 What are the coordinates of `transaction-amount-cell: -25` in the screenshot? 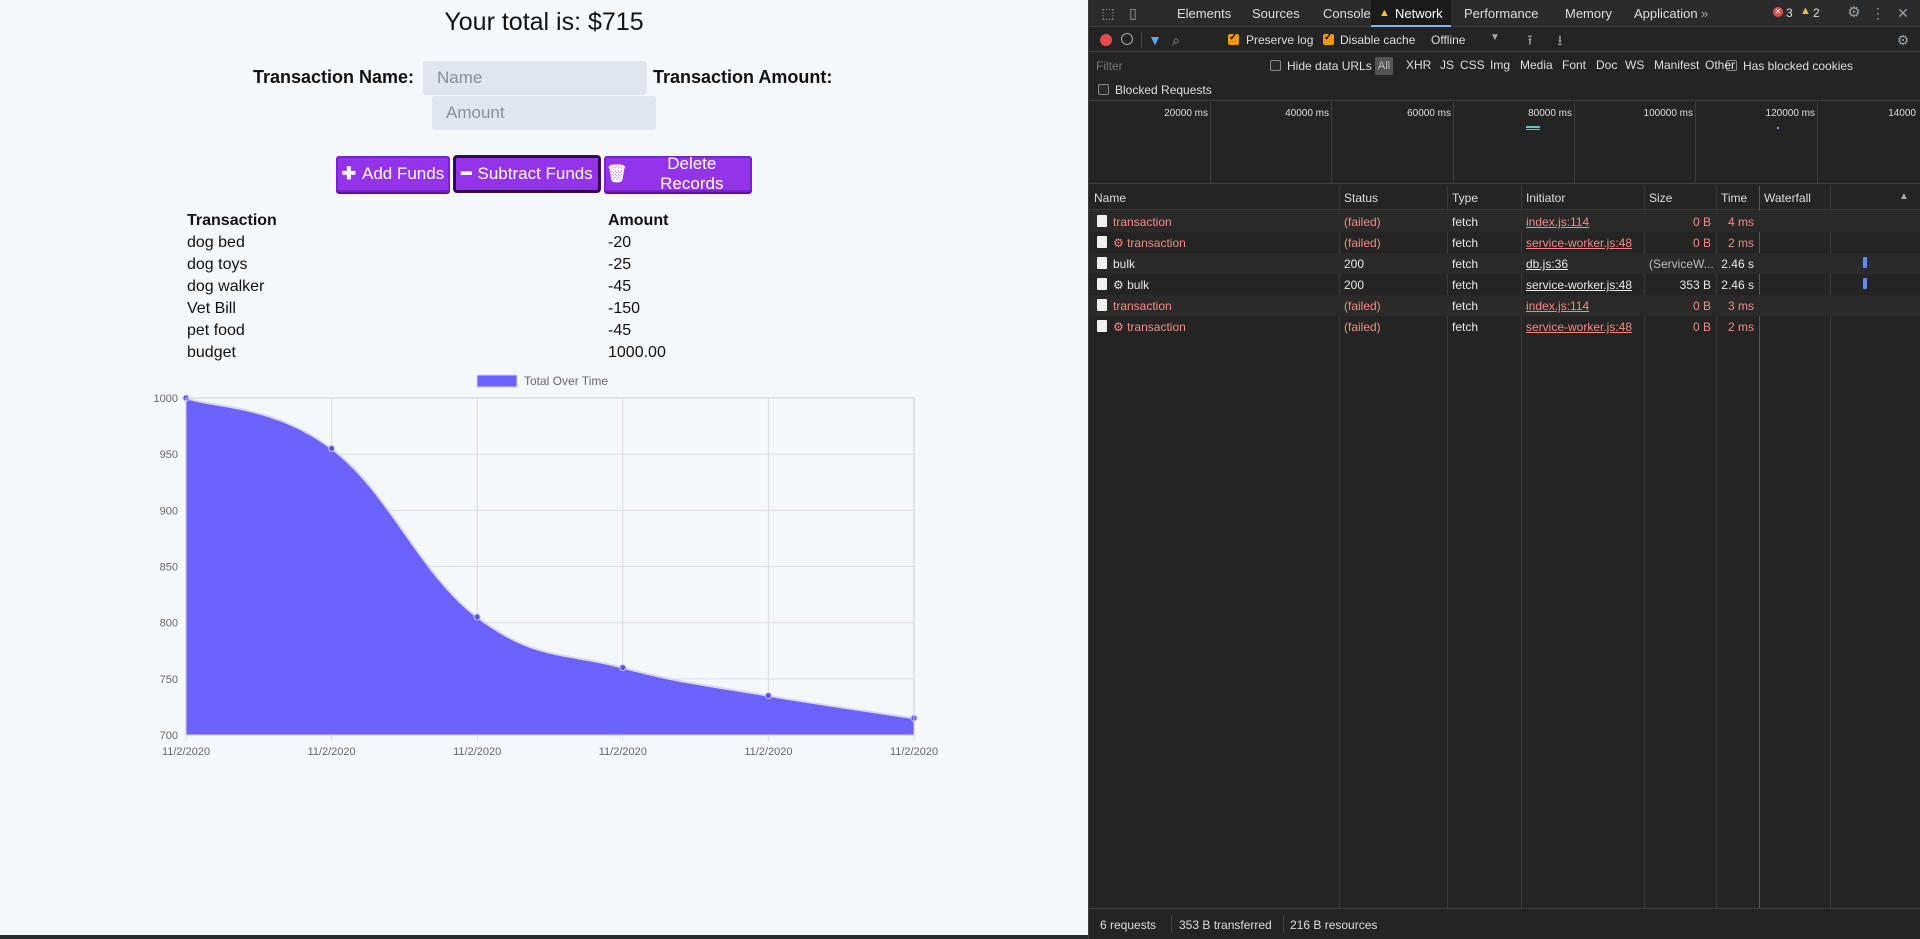 It's located at (620, 264).